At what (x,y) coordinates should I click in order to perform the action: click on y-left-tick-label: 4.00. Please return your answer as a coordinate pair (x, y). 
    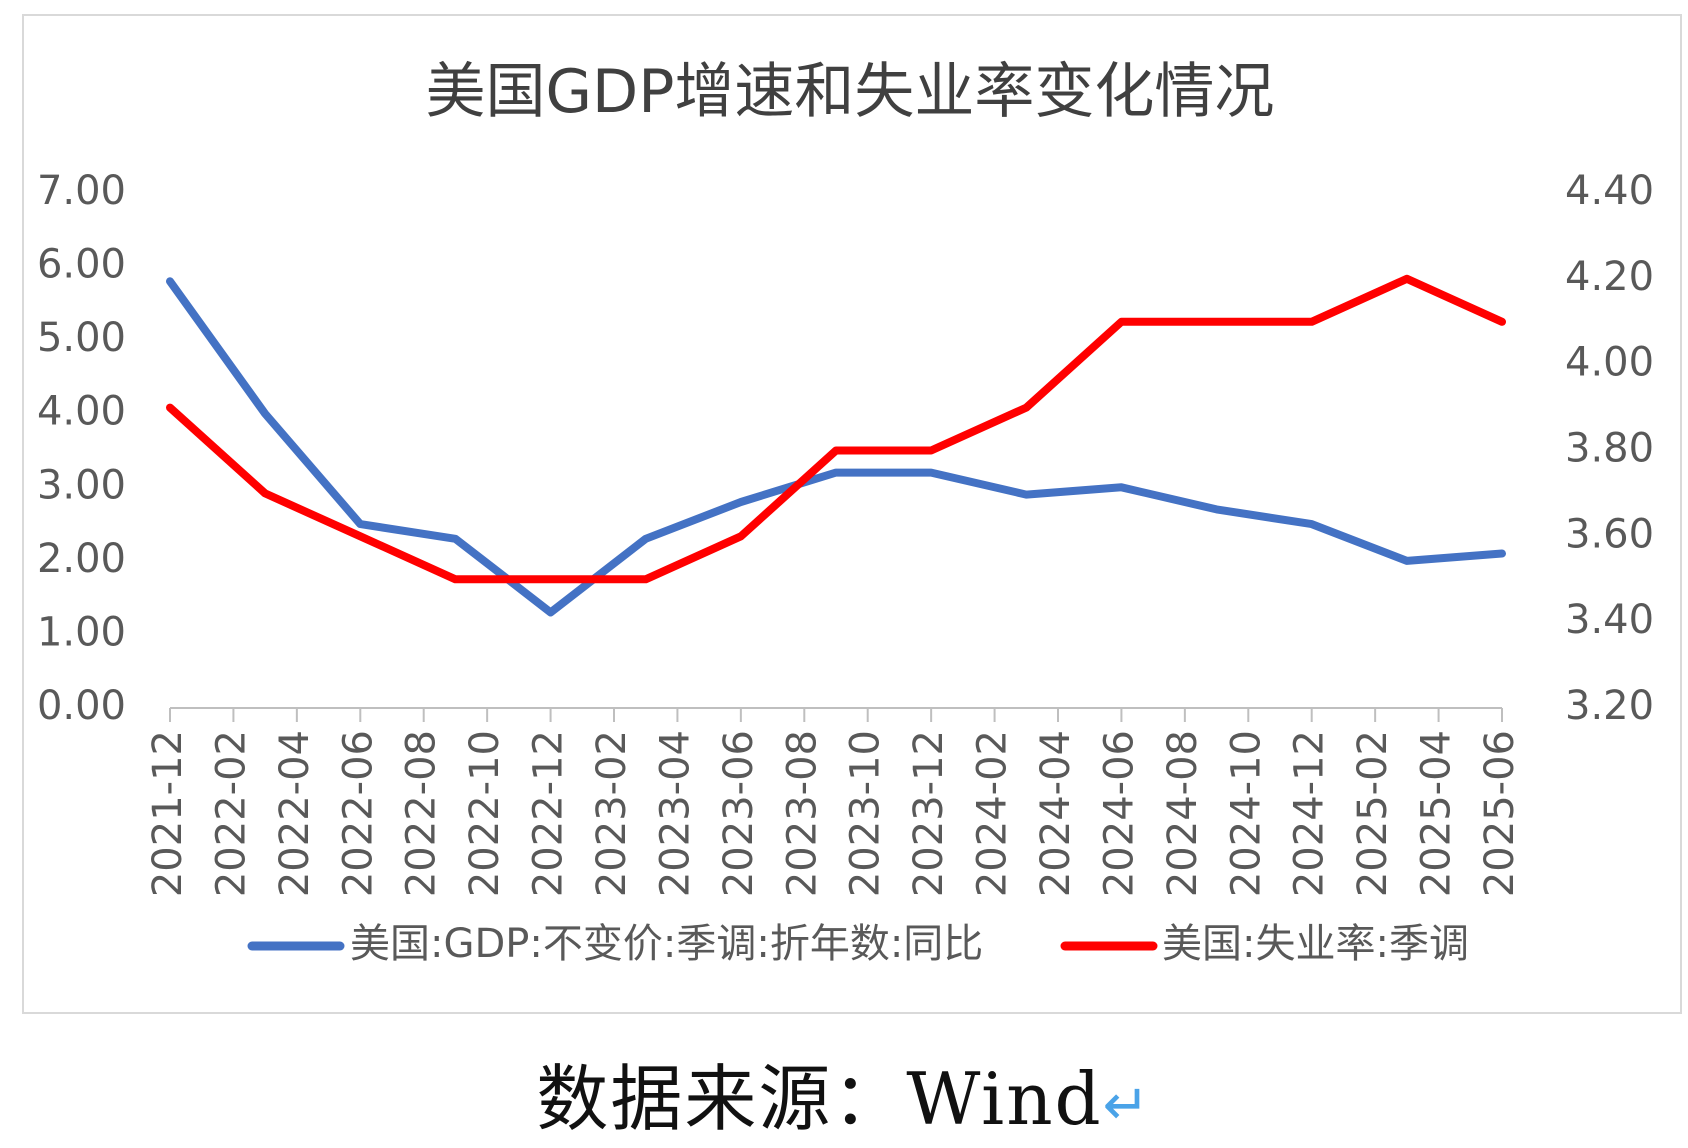
    Looking at the image, I should click on (81, 412).